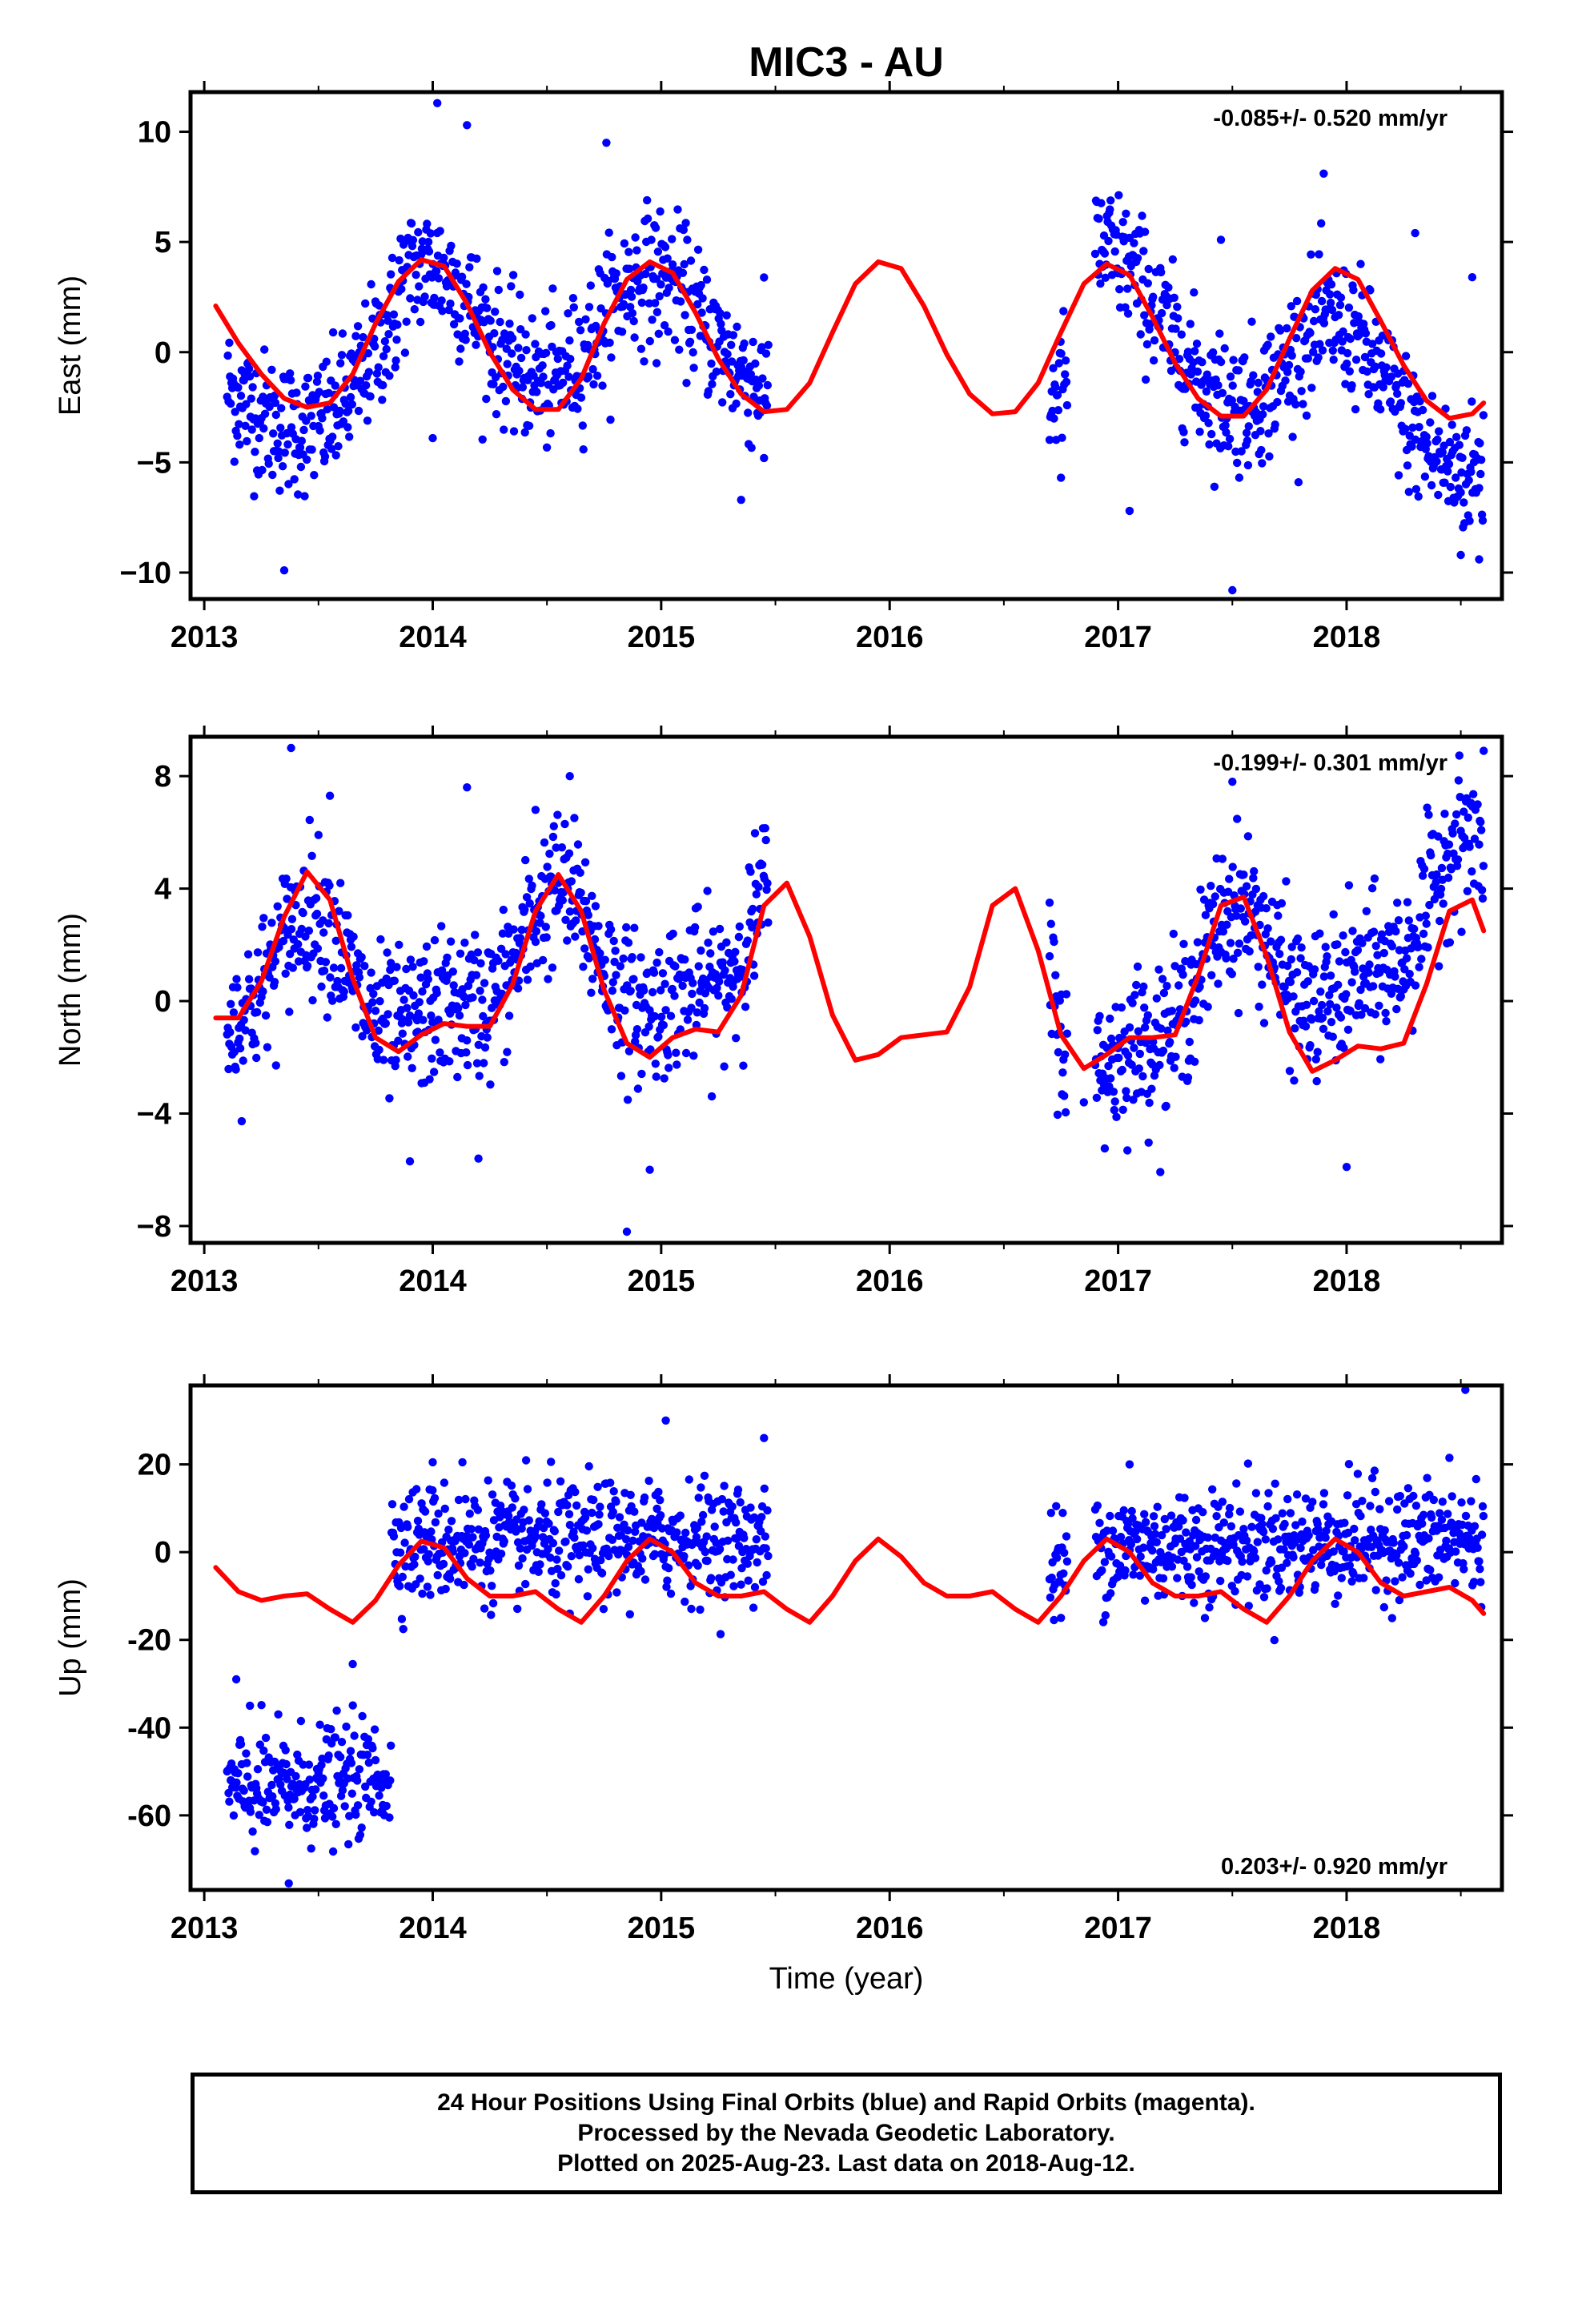 This screenshot has width=1582, height=2324. I want to click on y-tick-label-north: −4, so click(154, 1114).